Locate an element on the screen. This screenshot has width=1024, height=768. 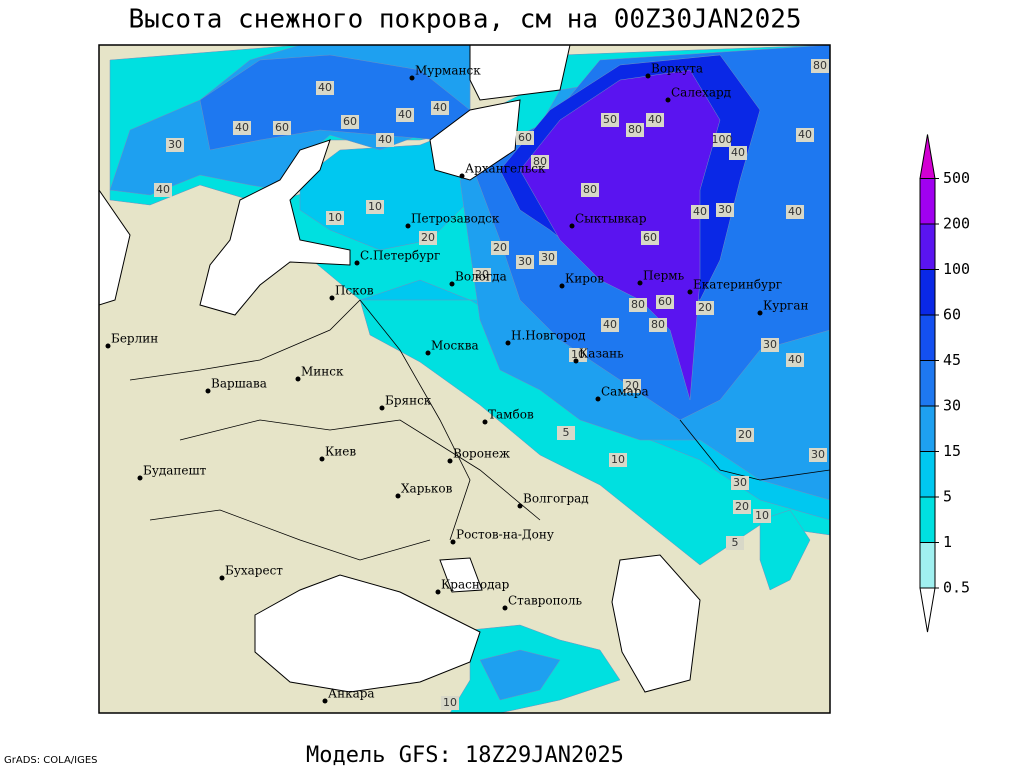
contour-label: 50 is located at coordinates (610, 119).